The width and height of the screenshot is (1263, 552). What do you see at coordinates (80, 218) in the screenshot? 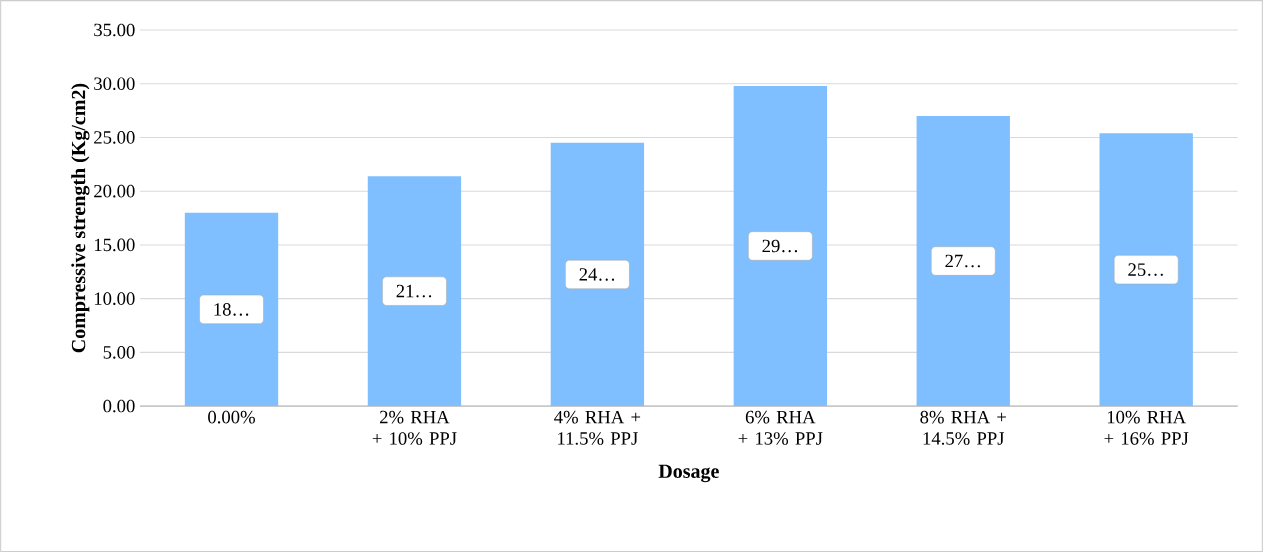
I see `y-axis-title: Compressive strength (Kg/cm2)` at bounding box center [80, 218].